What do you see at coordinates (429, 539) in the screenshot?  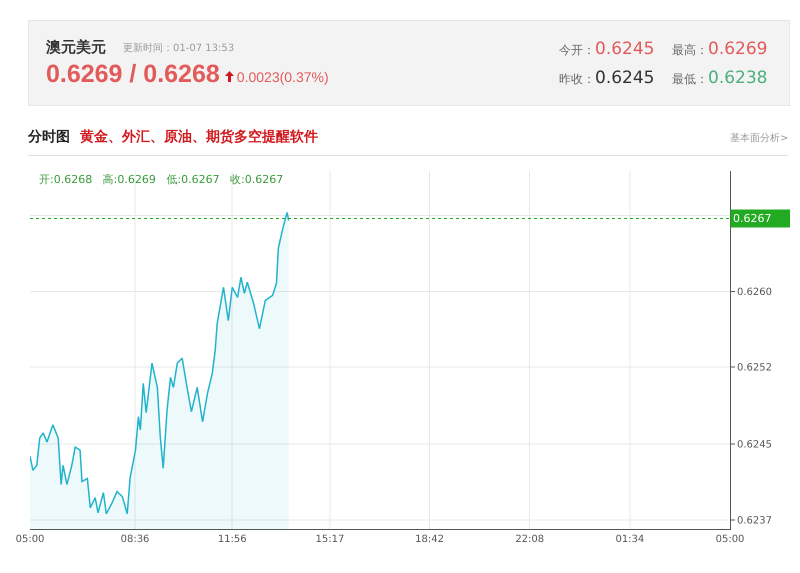 I see `x-tick-label: 18:42` at bounding box center [429, 539].